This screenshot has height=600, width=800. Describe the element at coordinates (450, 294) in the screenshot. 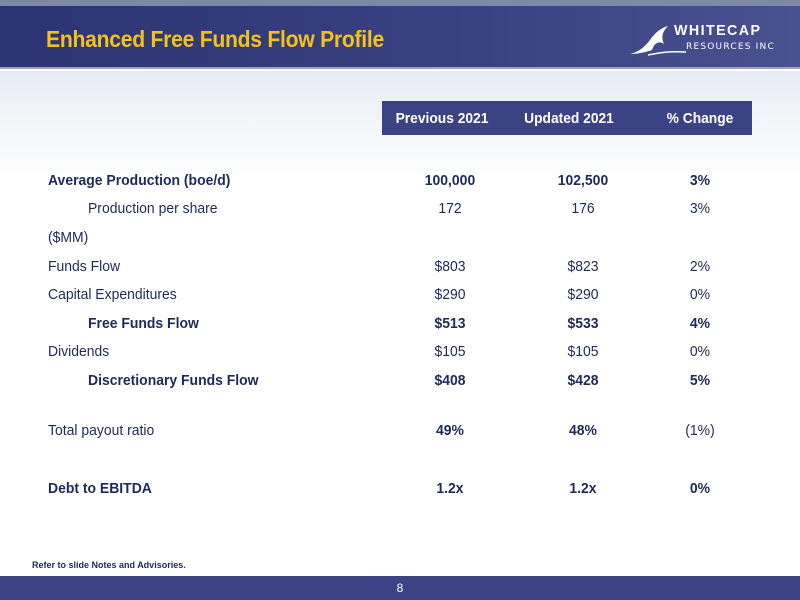

I see `cell-previous: $290` at that location.